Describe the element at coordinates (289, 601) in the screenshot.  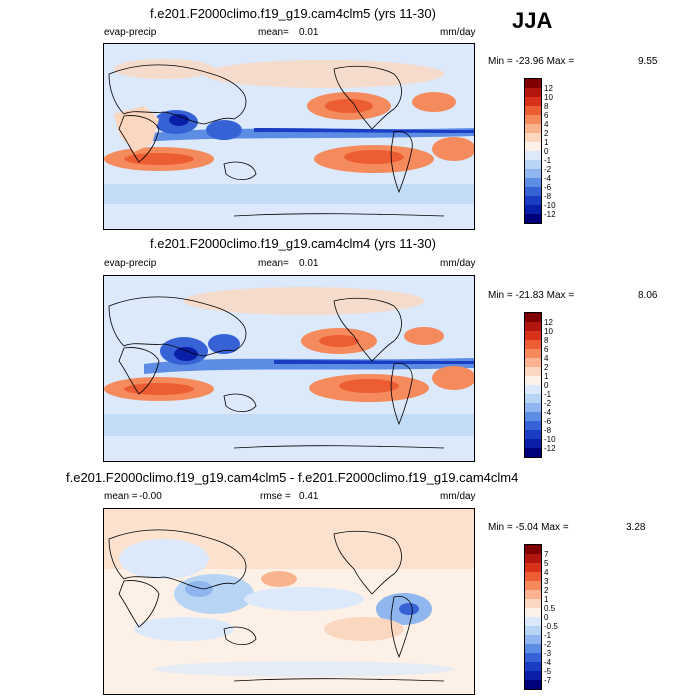
I see `panel3-map` at that location.